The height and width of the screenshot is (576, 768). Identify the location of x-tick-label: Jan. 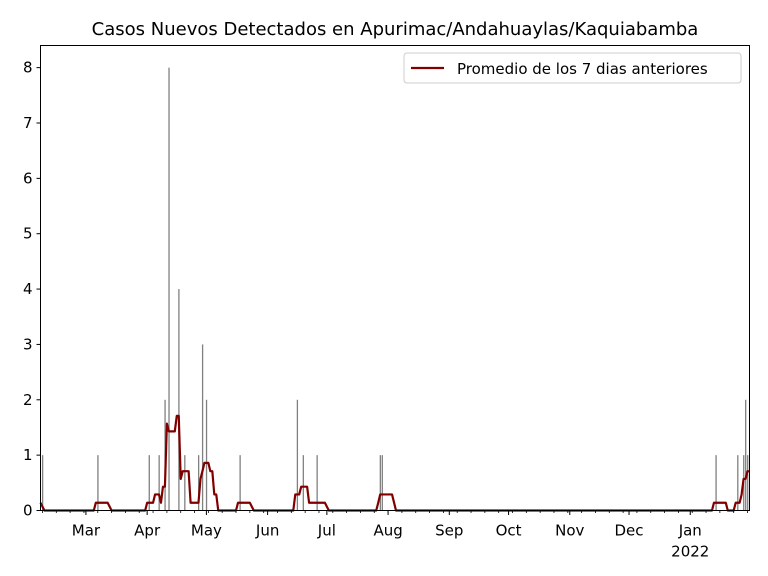
(690, 531).